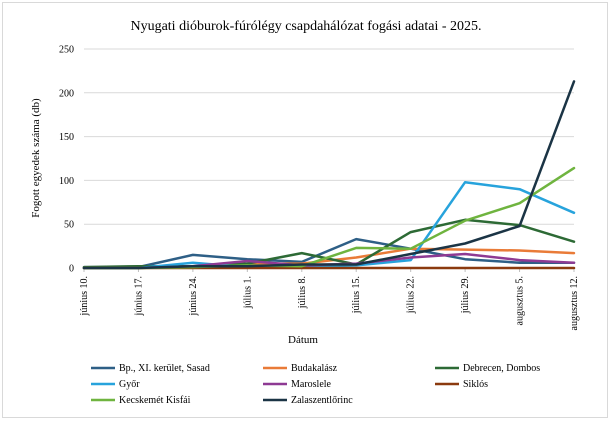 The image size is (612, 421). What do you see at coordinates (193, 296) in the screenshot?
I see `x-tick-label: június 24.` at bounding box center [193, 296].